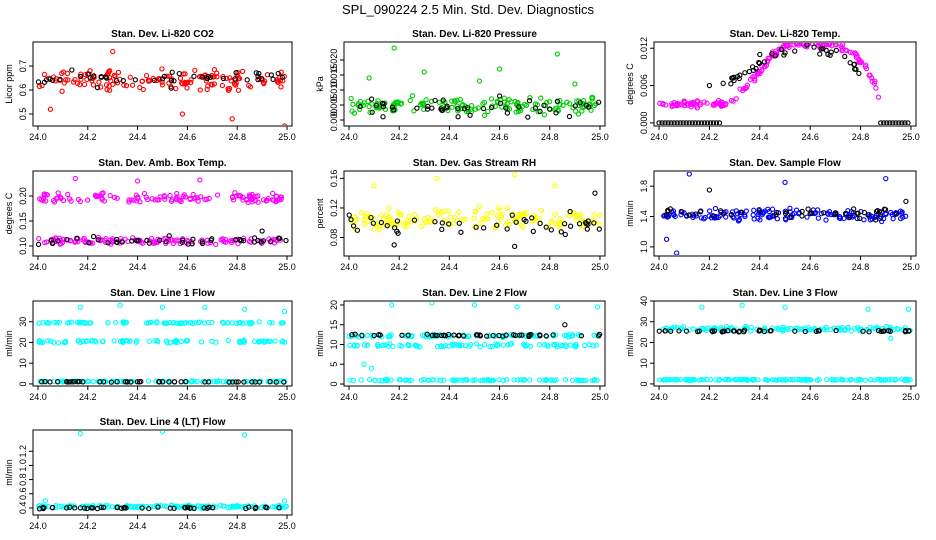 The width and height of the screenshot is (936, 540). Describe the element at coordinates (659, 267) in the screenshot. I see `x-tick-label: 24.0` at that location.